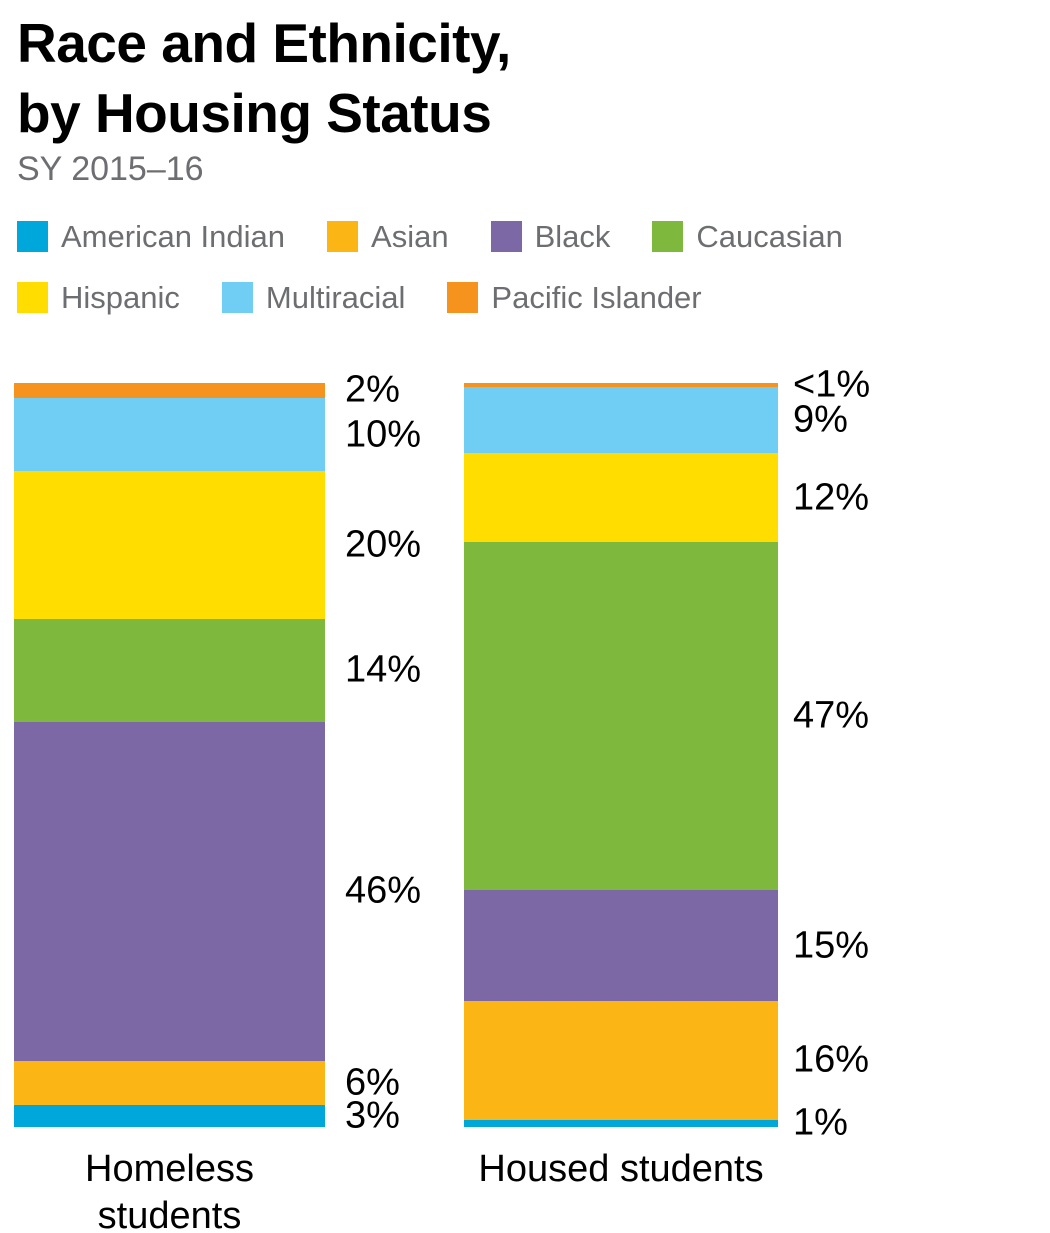  I want to click on legend-item-asian: Asian, so click(388, 237).